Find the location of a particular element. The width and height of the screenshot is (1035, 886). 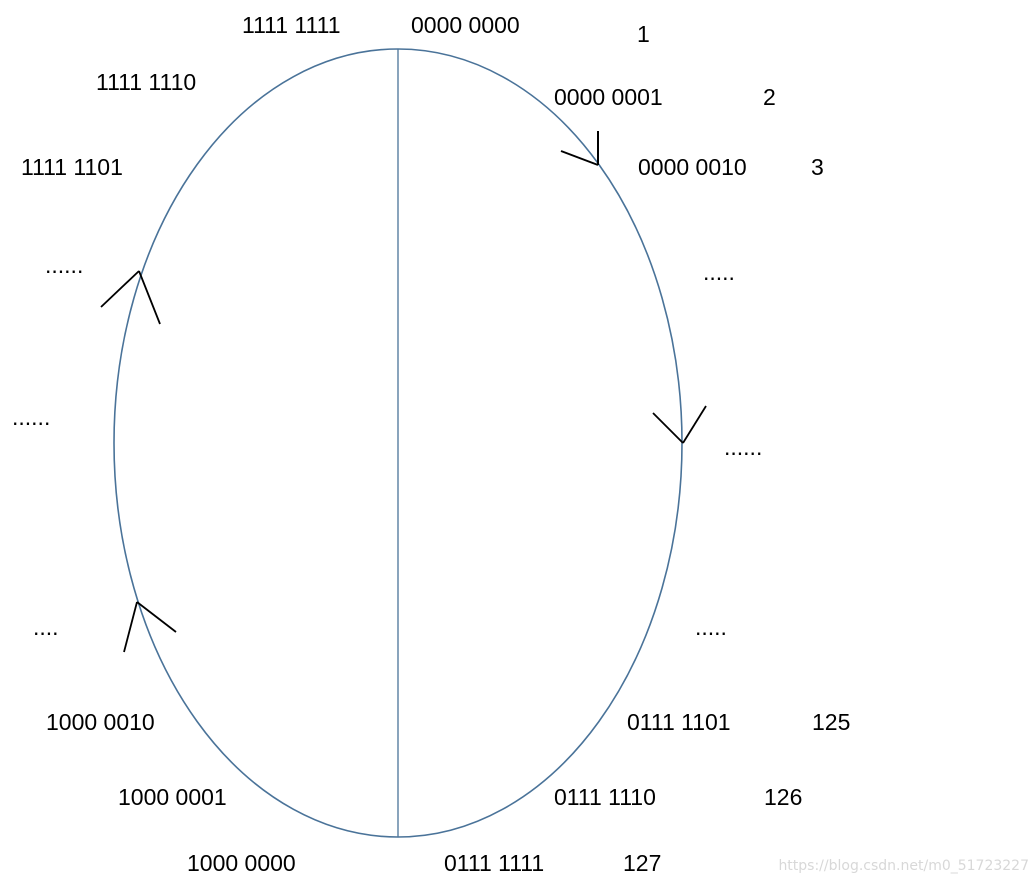

label-right-value-2: 0000 0001 is located at coordinates (608, 97).